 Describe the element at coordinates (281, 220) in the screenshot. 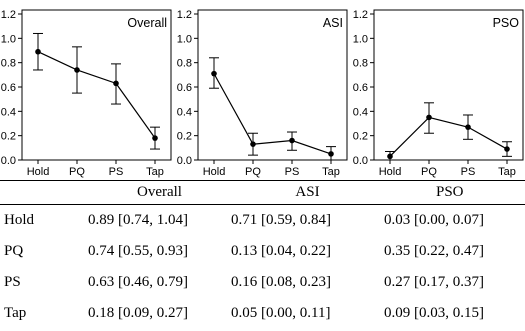

I see `asi-cell: 0.71 [0.59, 0.84]` at that location.